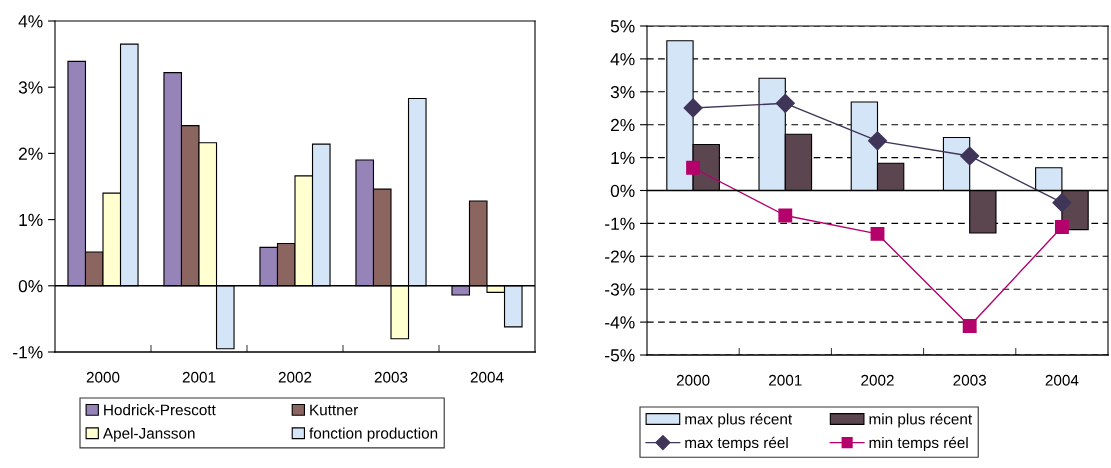  I want to click on y-tick-label: -5%, so click(620, 355).